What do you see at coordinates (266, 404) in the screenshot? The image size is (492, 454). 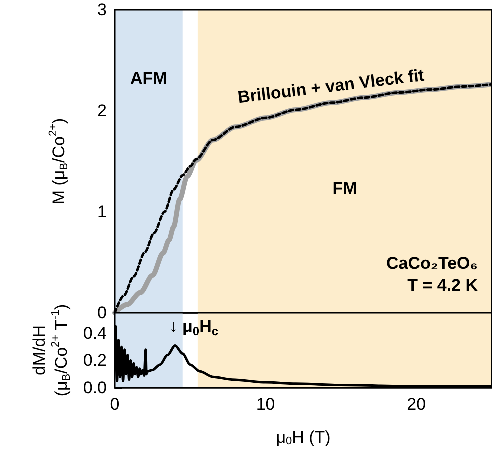 I see `x-tick-label: 10` at bounding box center [266, 404].